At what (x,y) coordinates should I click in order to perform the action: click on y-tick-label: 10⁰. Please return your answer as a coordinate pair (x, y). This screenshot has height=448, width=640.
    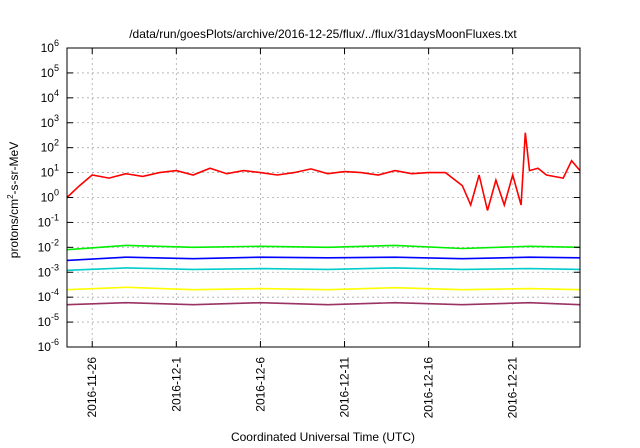
    Looking at the image, I should click on (50, 196).